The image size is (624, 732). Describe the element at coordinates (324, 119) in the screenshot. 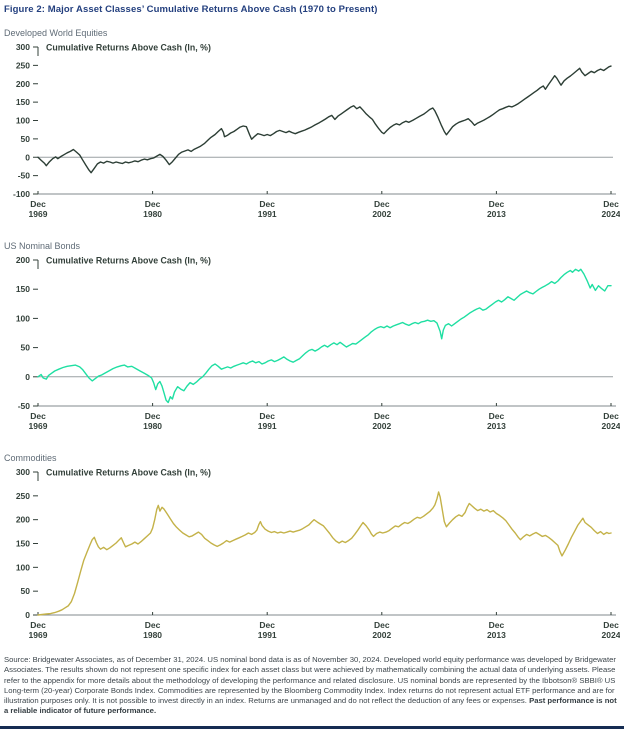

I see `series-line` at that location.